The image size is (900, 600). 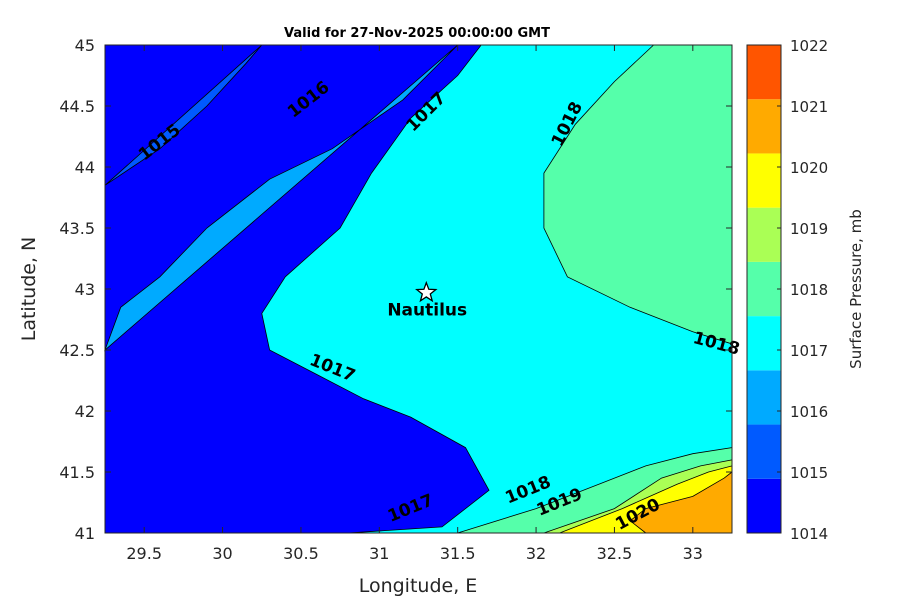 What do you see at coordinates (85, 411) in the screenshot?
I see `y-tick-label: 42` at bounding box center [85, 411].